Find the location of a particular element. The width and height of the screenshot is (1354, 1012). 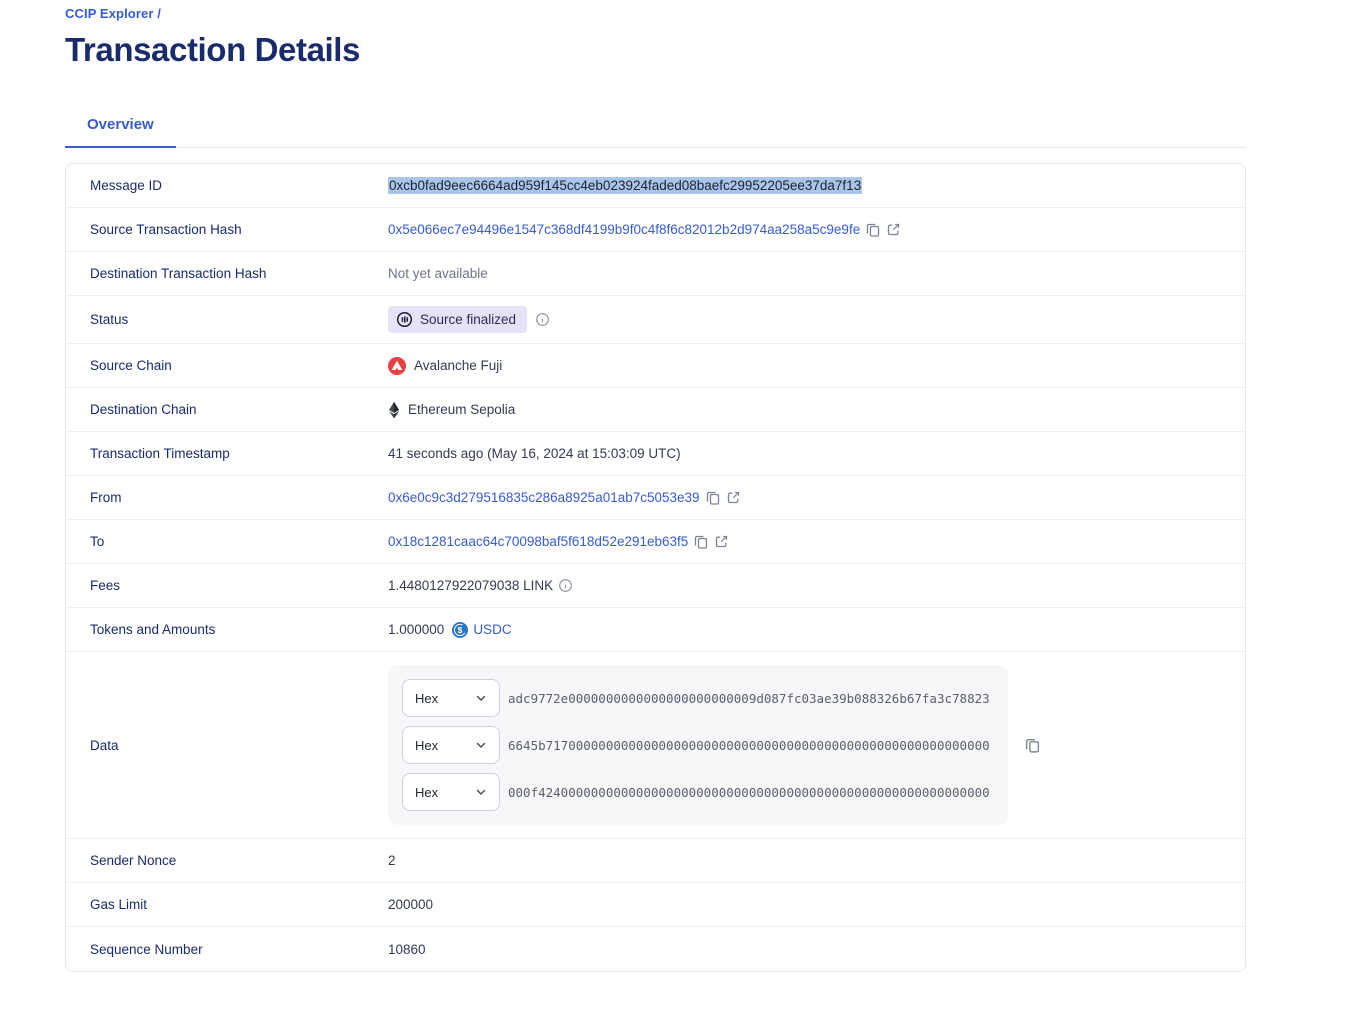

tab-overview: Overview is located at coordinates (120, 127).